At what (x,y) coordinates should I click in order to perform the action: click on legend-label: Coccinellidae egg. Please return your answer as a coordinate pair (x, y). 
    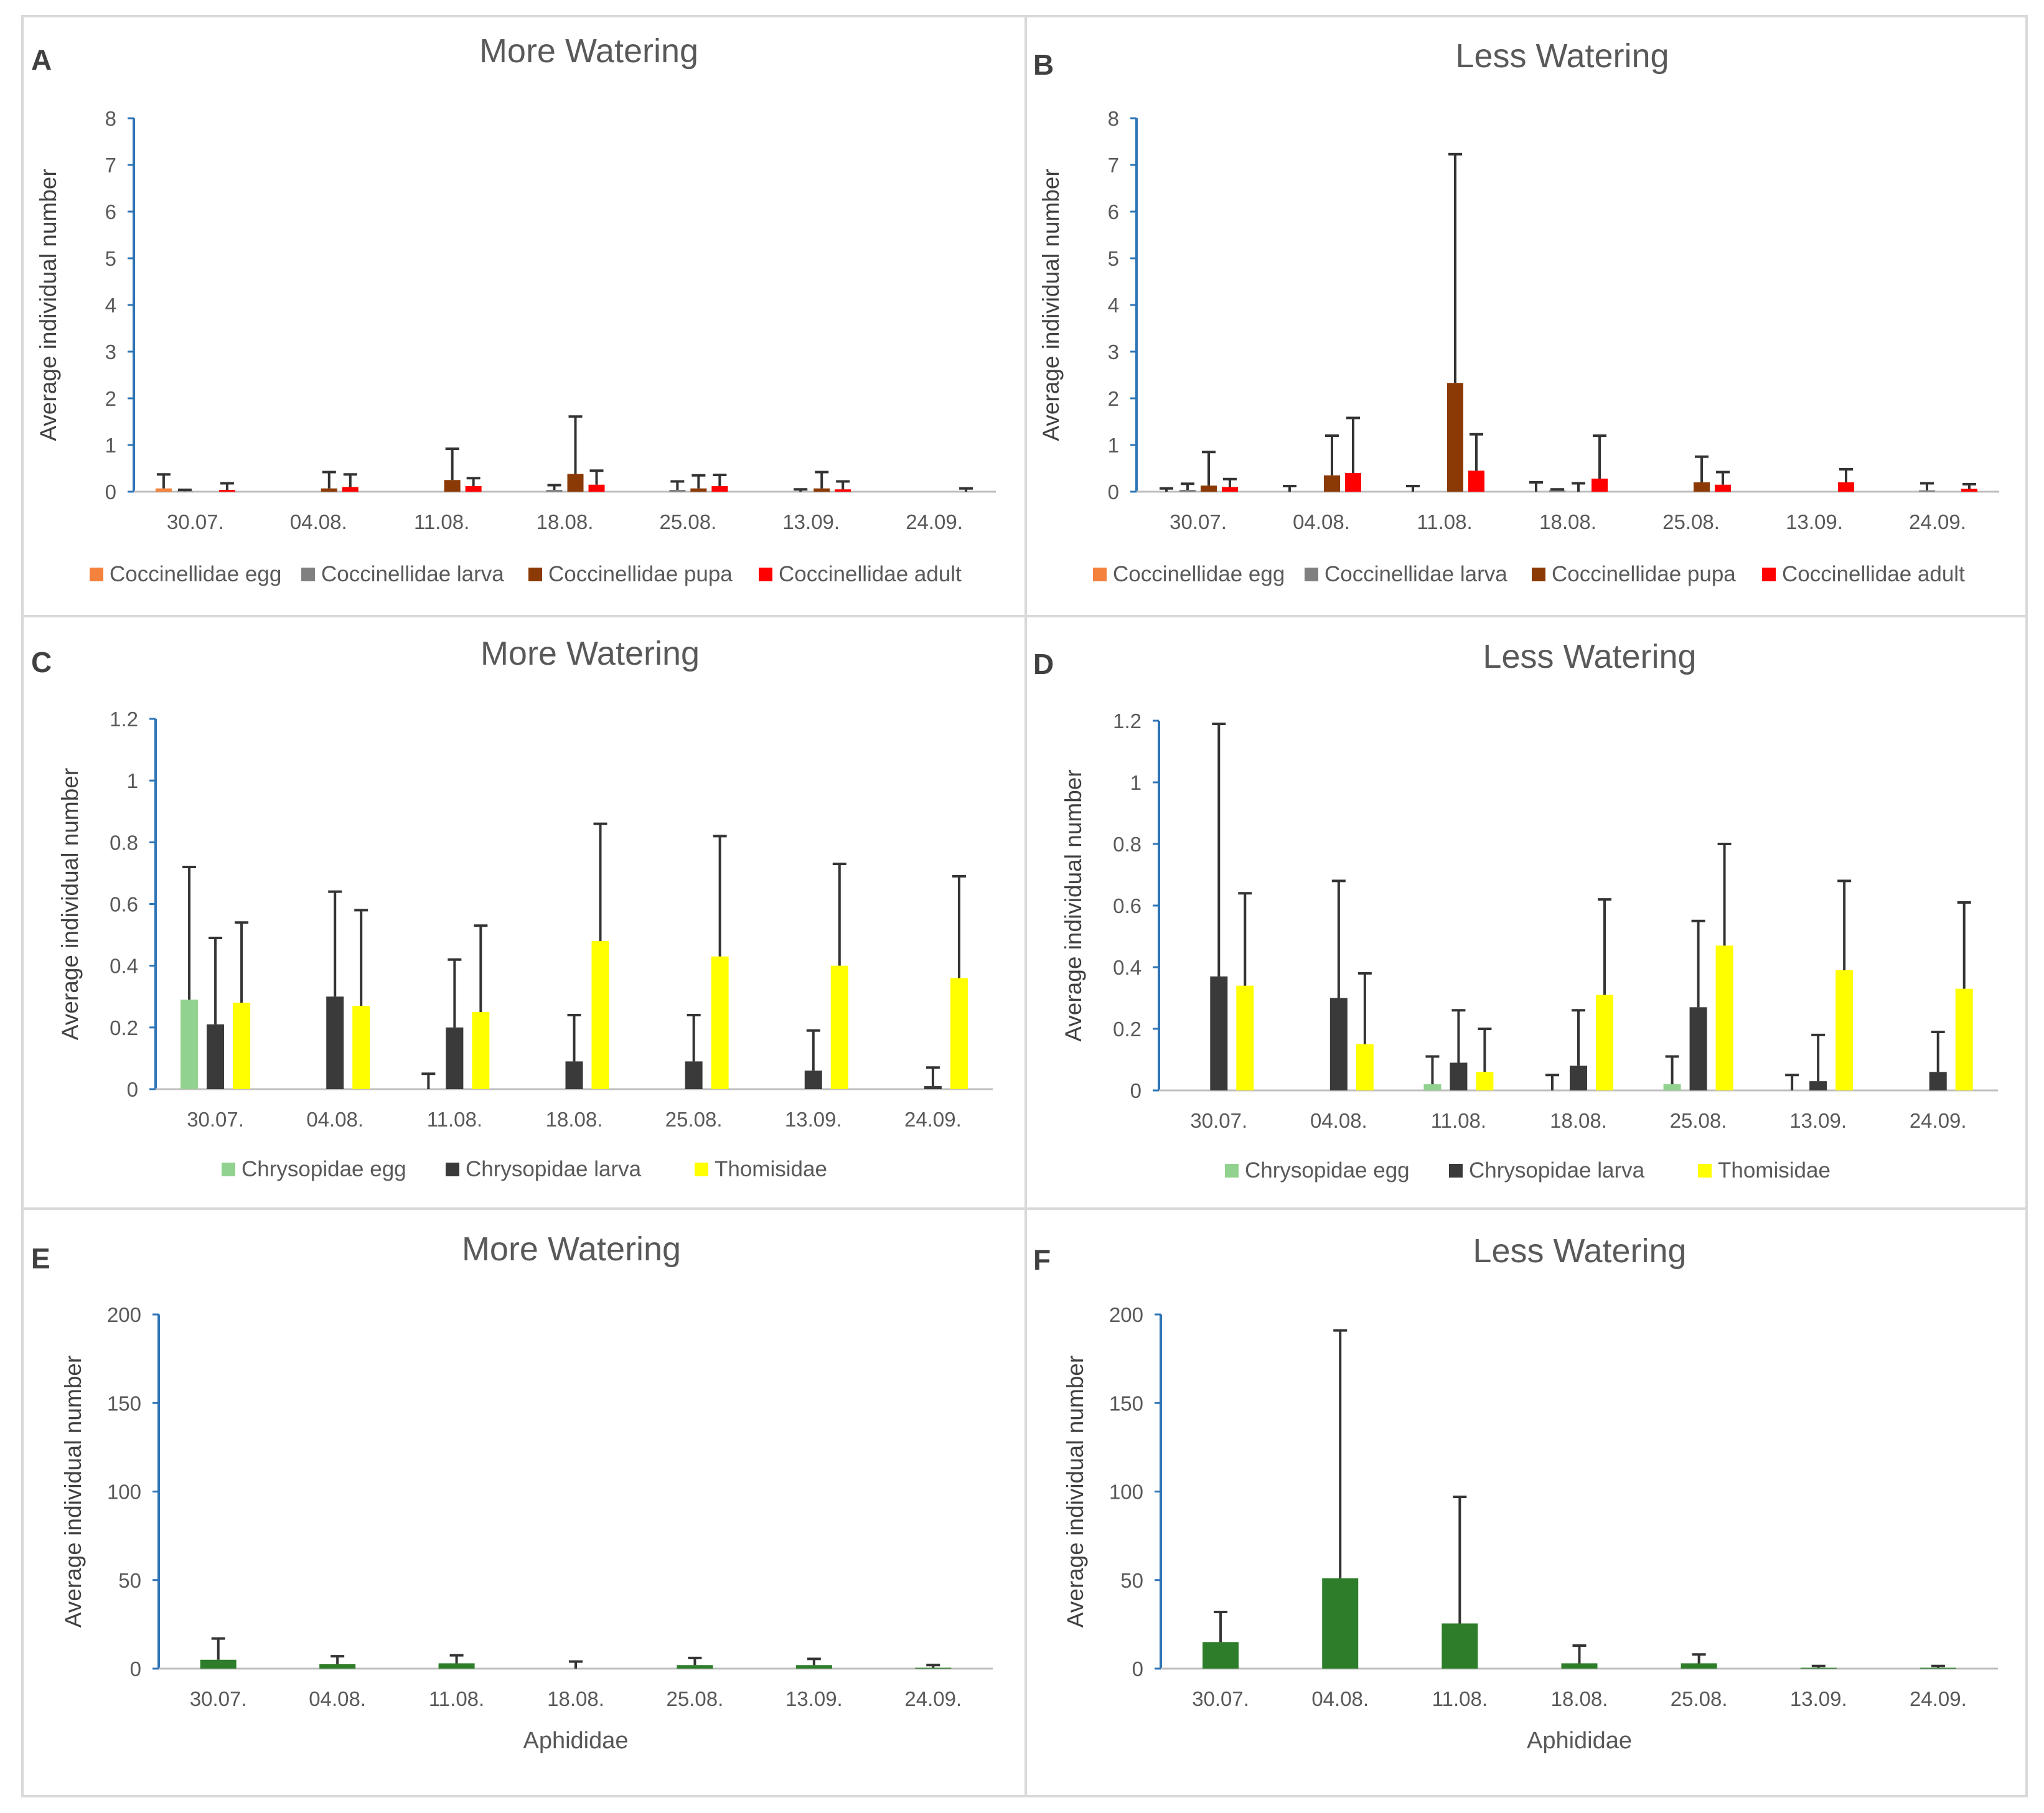
    Looking at the image, I should click on (196, 574).